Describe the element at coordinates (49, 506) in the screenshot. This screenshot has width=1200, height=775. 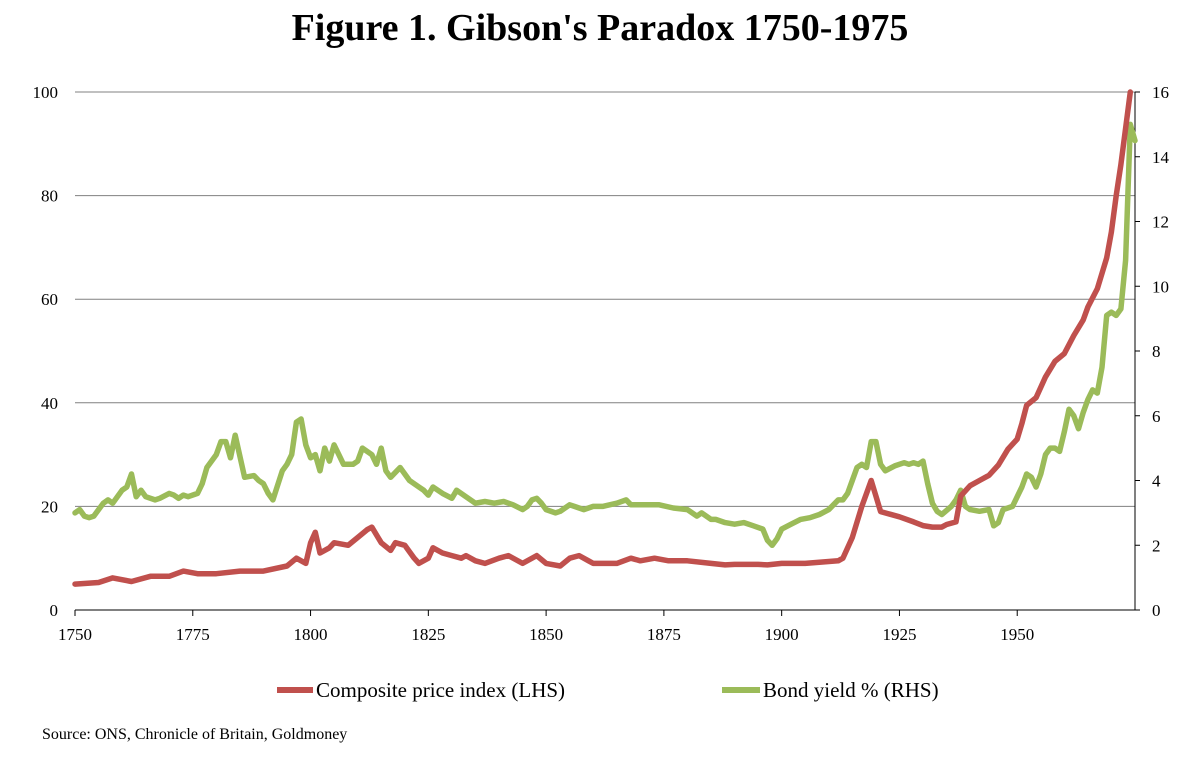
I see `left-tick-label: 20` at that location.